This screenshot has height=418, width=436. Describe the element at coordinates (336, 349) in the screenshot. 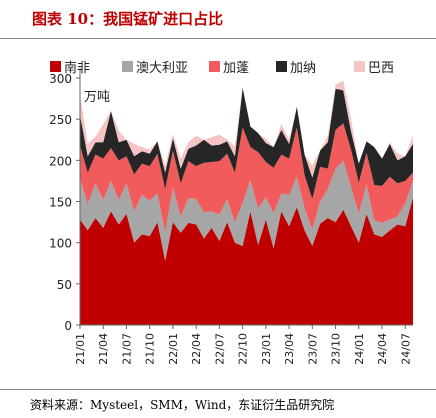

I see `x-tick-label: 23/10` at that location.